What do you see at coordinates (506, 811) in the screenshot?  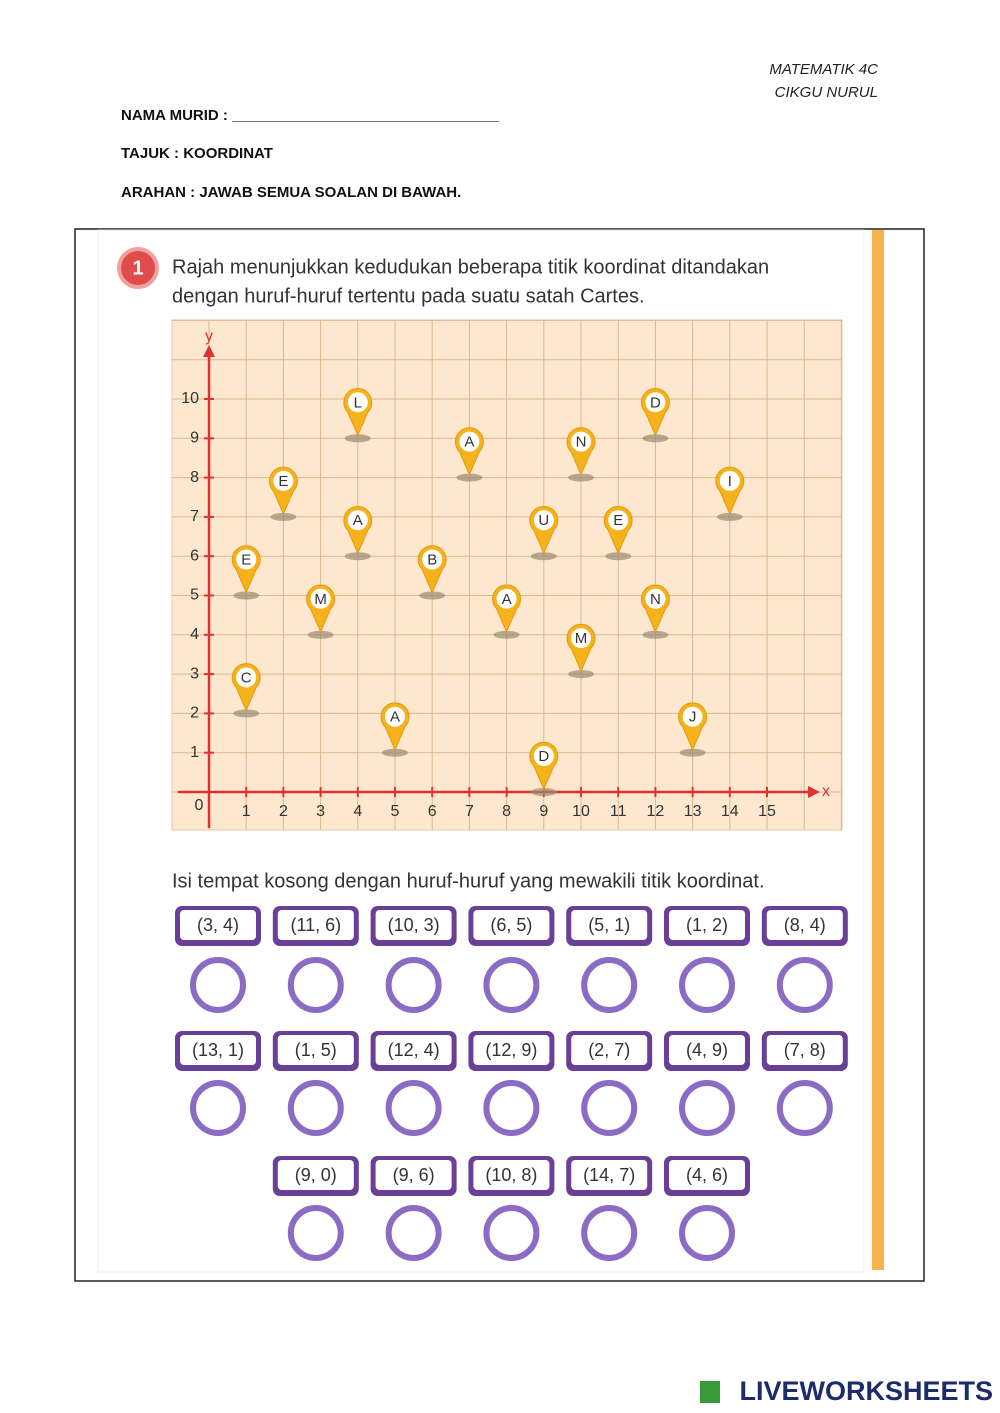 I see `x-tick-label: 8` at bounding box center [506, 811].